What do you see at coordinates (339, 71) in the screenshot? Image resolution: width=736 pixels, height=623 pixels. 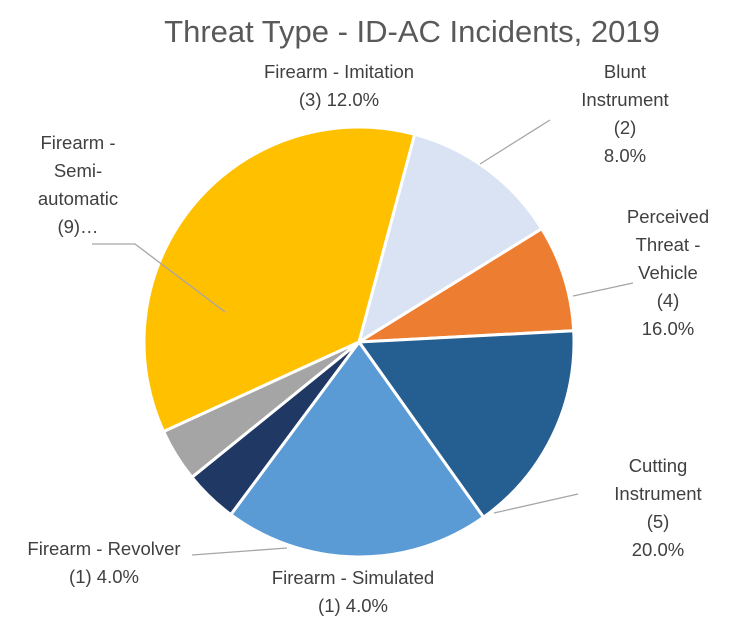 I see `slice-label-line: Firearm - Imitation` at bounding box center [339, 71].